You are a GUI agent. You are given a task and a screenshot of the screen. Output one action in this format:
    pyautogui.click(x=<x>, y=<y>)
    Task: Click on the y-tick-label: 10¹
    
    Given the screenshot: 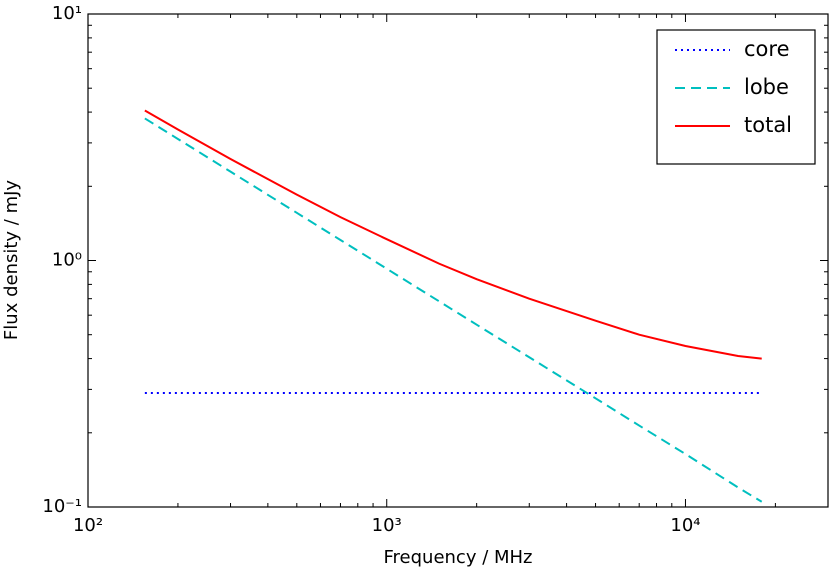 What is the action you would take?
    pyautogui.click(x=67, y=13)
    